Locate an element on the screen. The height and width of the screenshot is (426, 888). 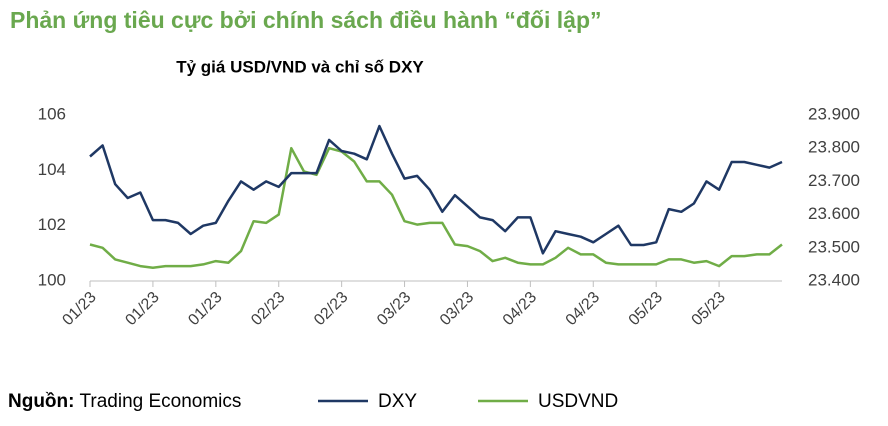
y-tick-label: 106 is located at coordinates (52, 113).